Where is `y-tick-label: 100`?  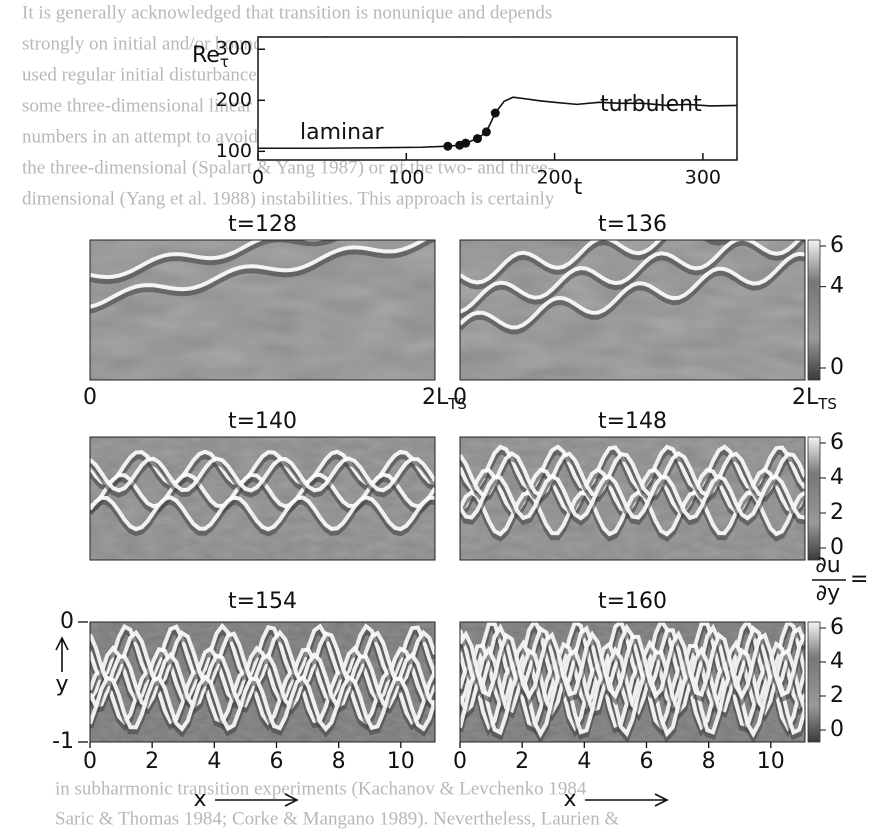 y-tick-label: 100 is located at coordinates (234, 151).